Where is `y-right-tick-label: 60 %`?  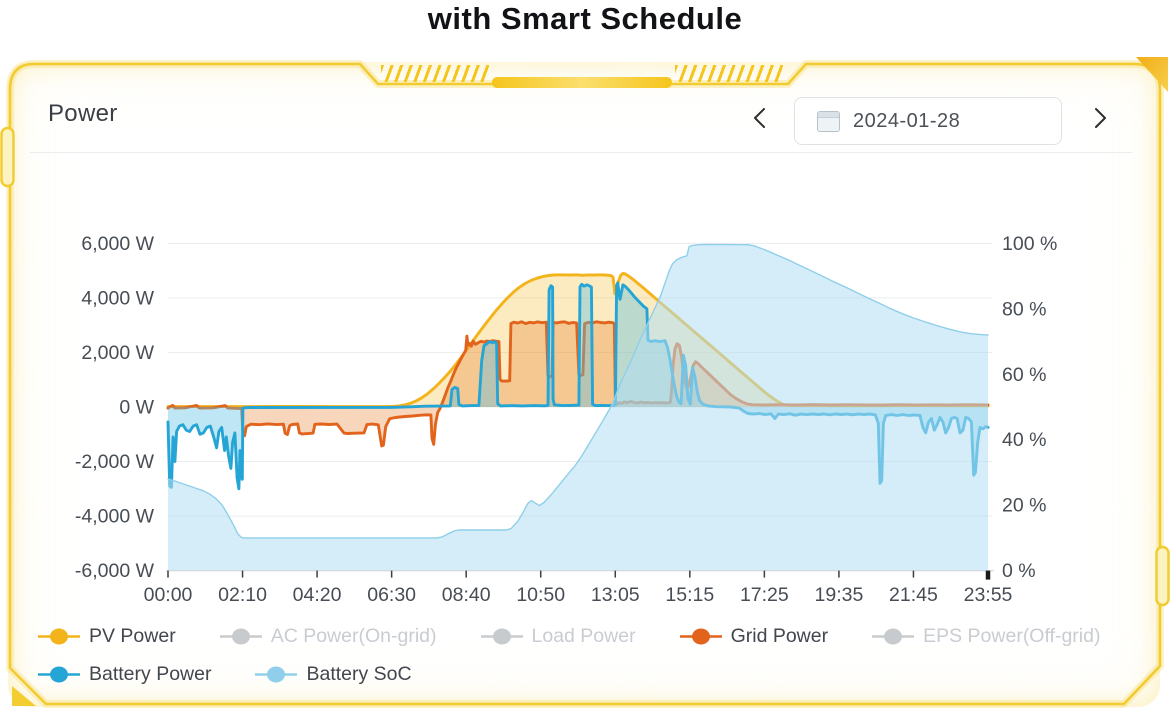
y-right-tick-label: 60 % is located at coordinates (1024, 375).